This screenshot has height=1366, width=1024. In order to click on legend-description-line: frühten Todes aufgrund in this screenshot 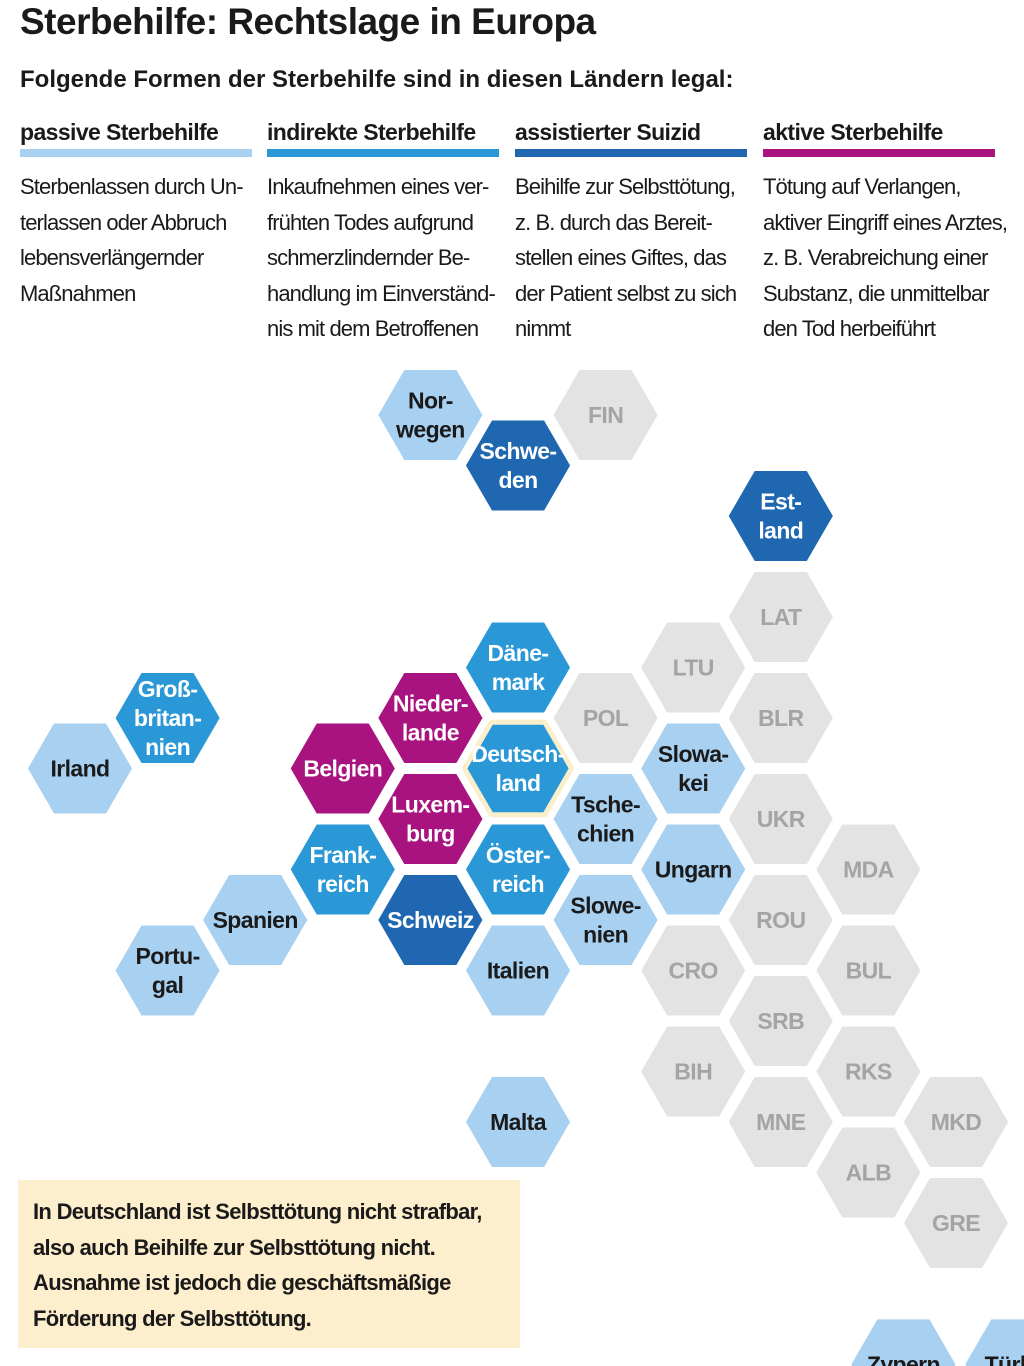, I will do `click(370, 222)`.